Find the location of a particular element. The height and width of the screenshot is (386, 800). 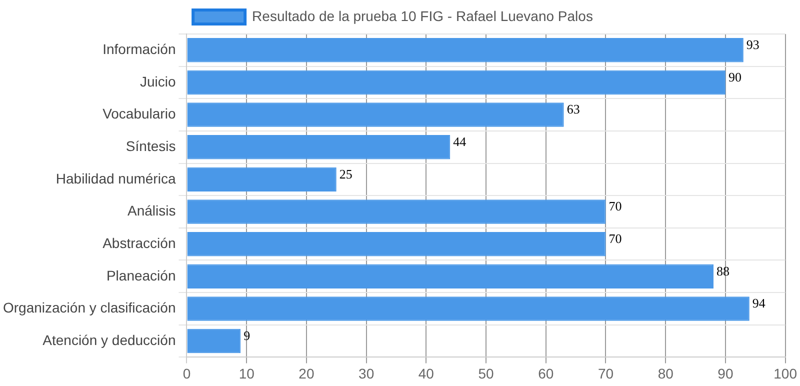

y-tick-label: Síntesis is located at coordinates (151, 146).